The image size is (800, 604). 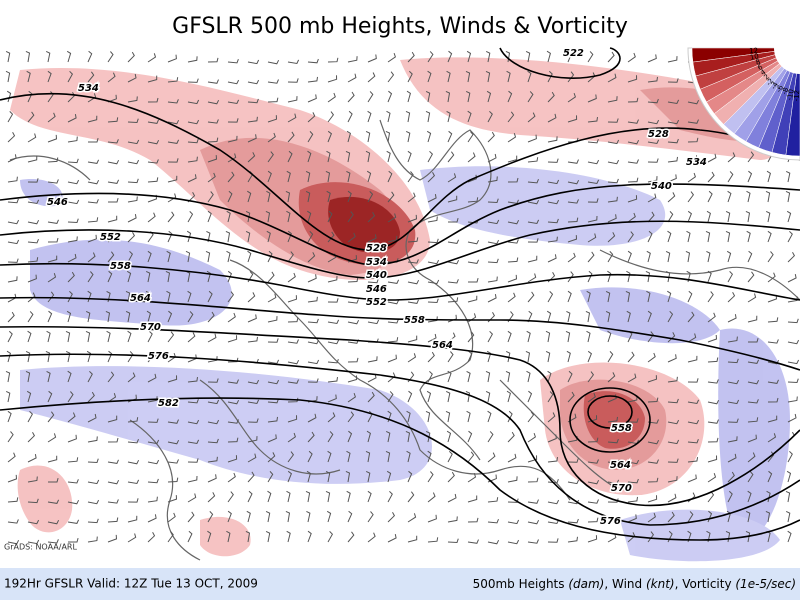 I want to click on footer-left: 192Hr GFSLR Valid: 12Z Tue 13 OCT, 2009, so click(x=131, y=584).